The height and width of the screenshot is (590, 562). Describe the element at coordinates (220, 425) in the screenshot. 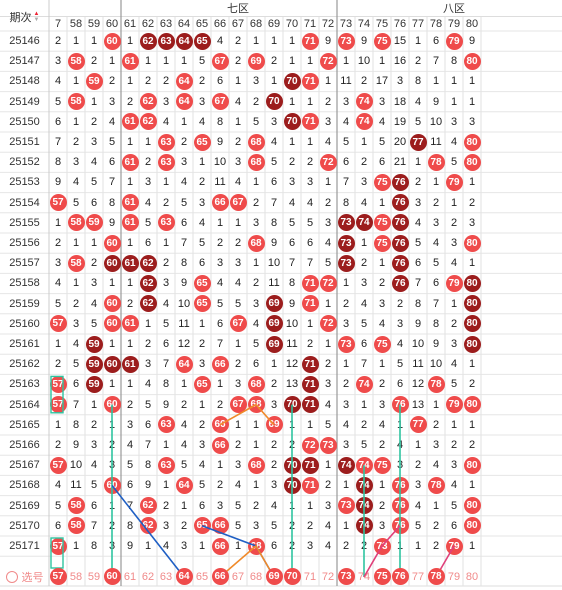

I see `number-ball: 66` at that location.